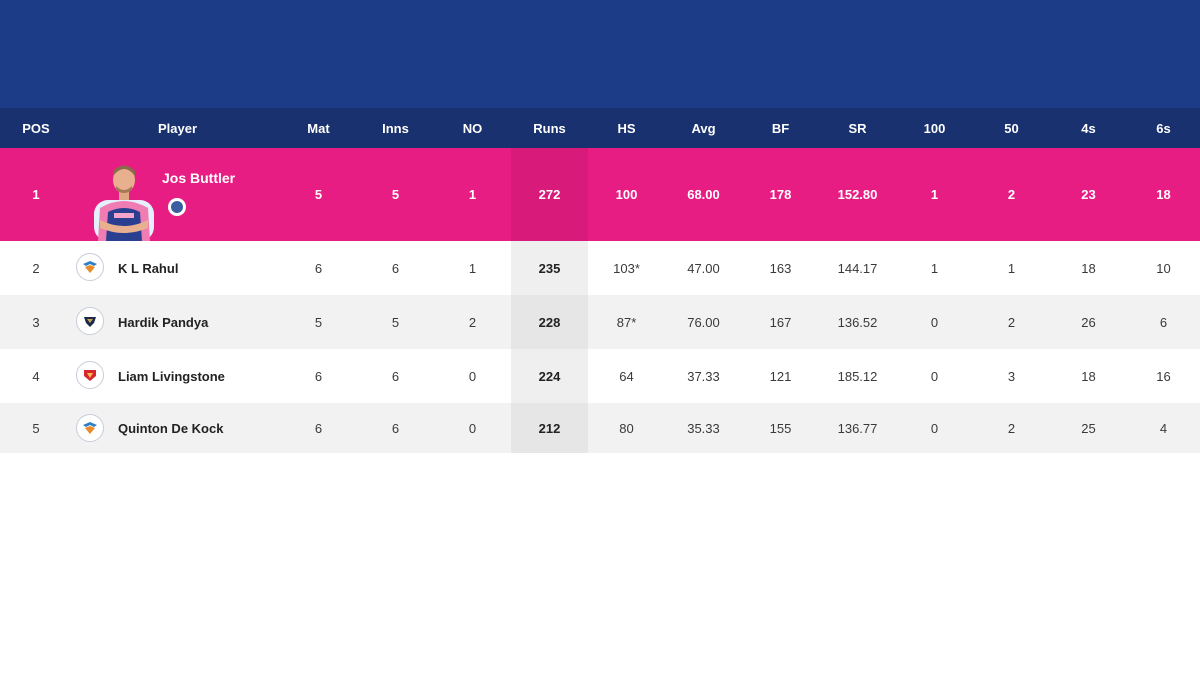  What do you see at coordinates (90, 321) in the screenshot?
I see `gujarat-titans-logo-icon` at bounding box center [90, 321].